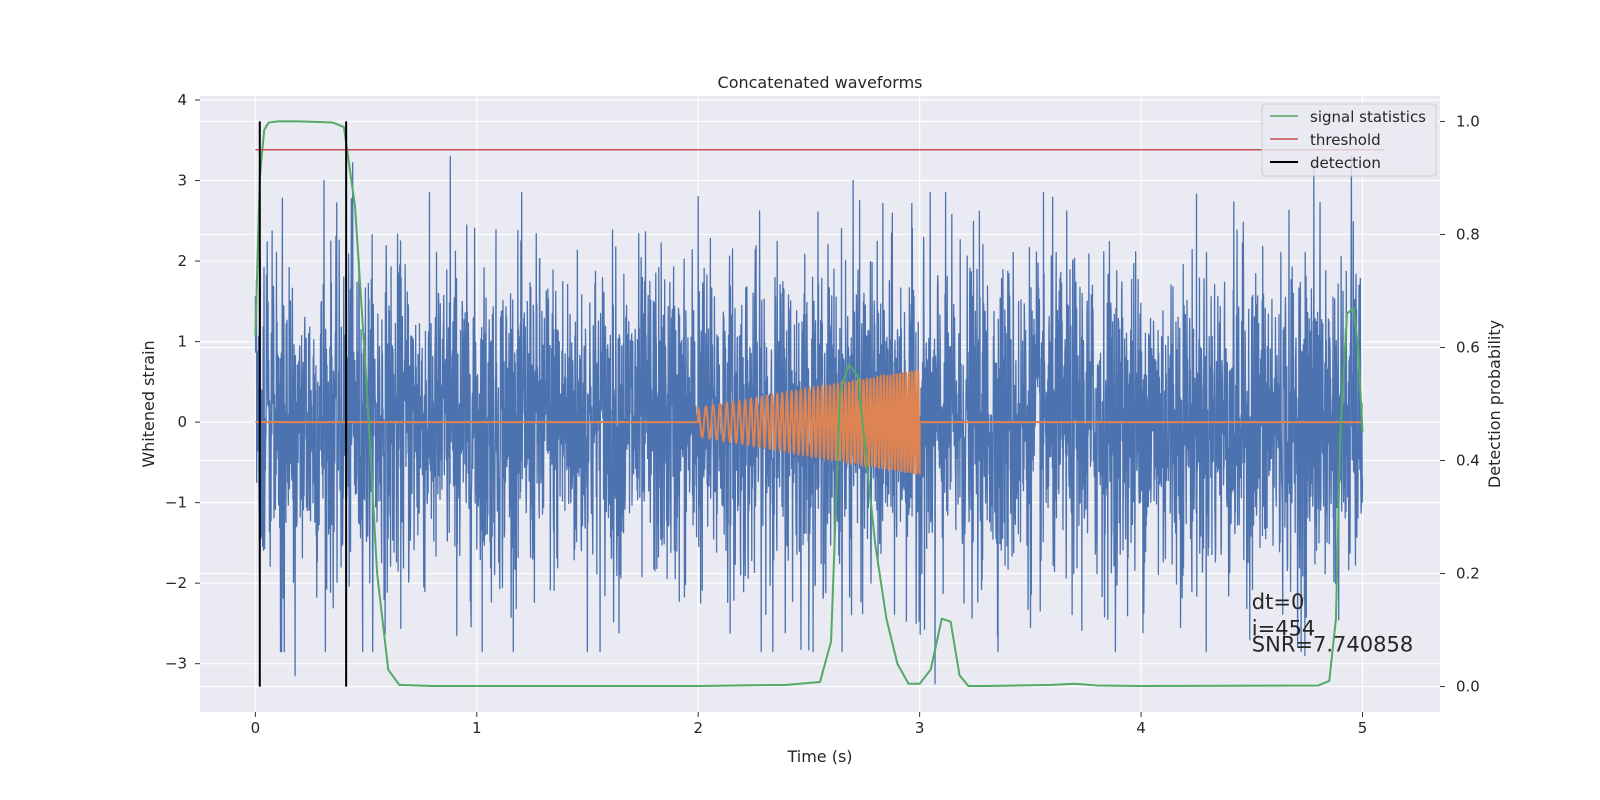 This screenshot has height=800, width=1600. What do you see at coordinates (182, 181) in the screenshot?
I see `y-tick-label: 3` at bounding box center [182, 181].